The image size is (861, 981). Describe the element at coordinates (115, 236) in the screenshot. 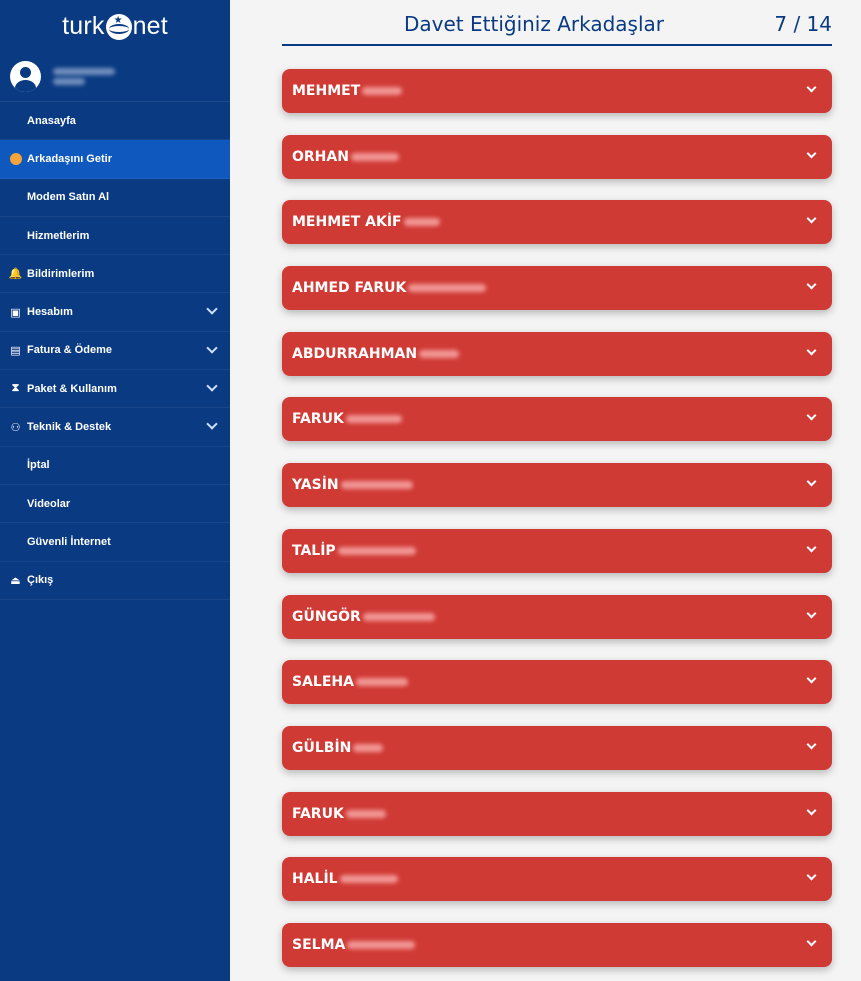

I see `sidebar-item-3: Hizmetlerim` at that location.